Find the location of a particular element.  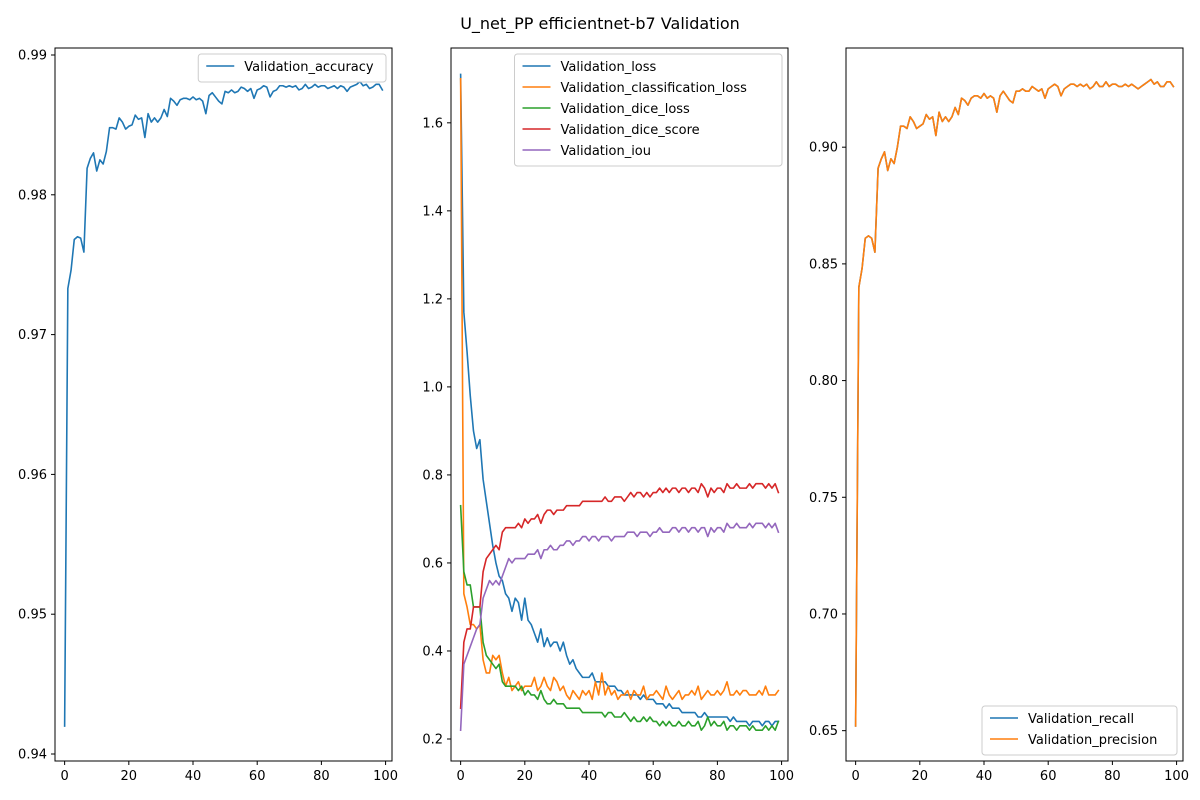

legend: Validation_accuracy is located at coordinates (292, 68).